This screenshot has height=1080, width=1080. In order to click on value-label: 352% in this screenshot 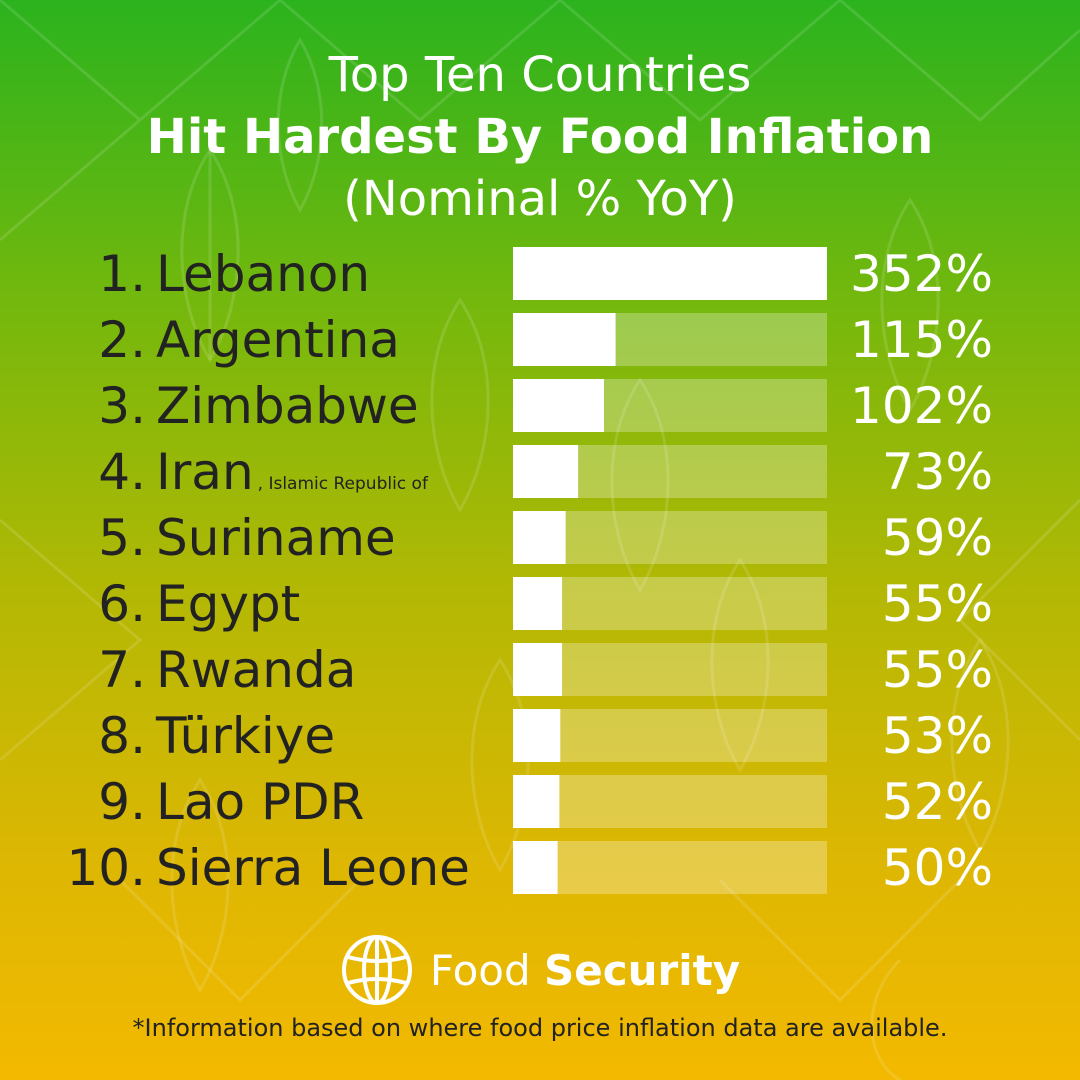, I will do `click(921, 274)`.